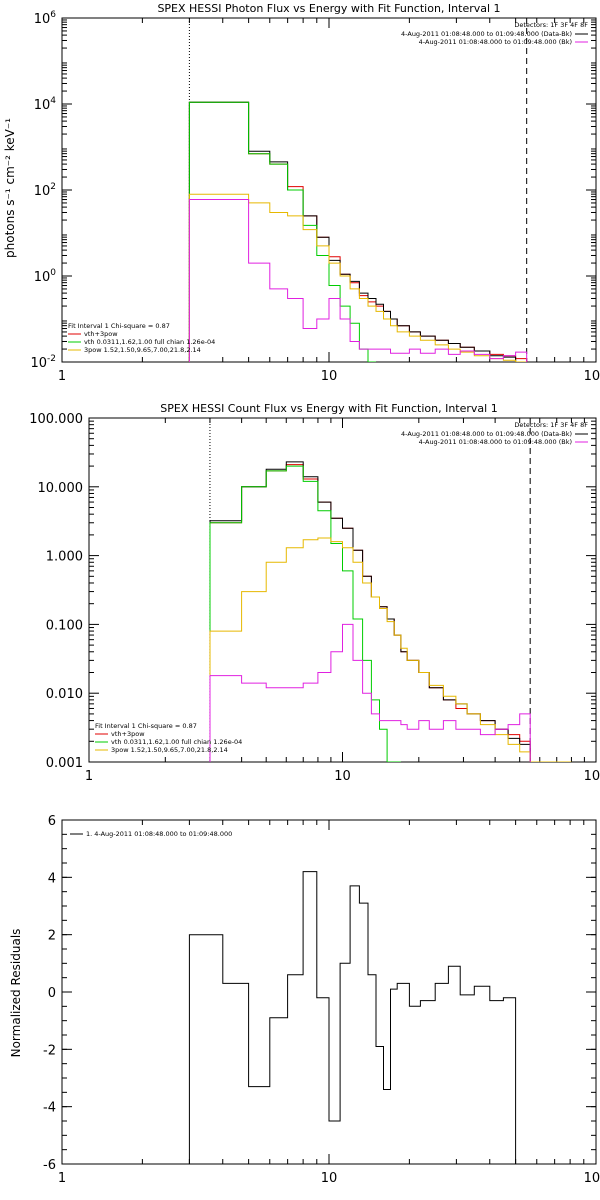 This screenshot has width=600, height=1200. Describe the element at coordinates (53, 187) in the screenshot. I see `y-tick-exponent: 2` at that location.